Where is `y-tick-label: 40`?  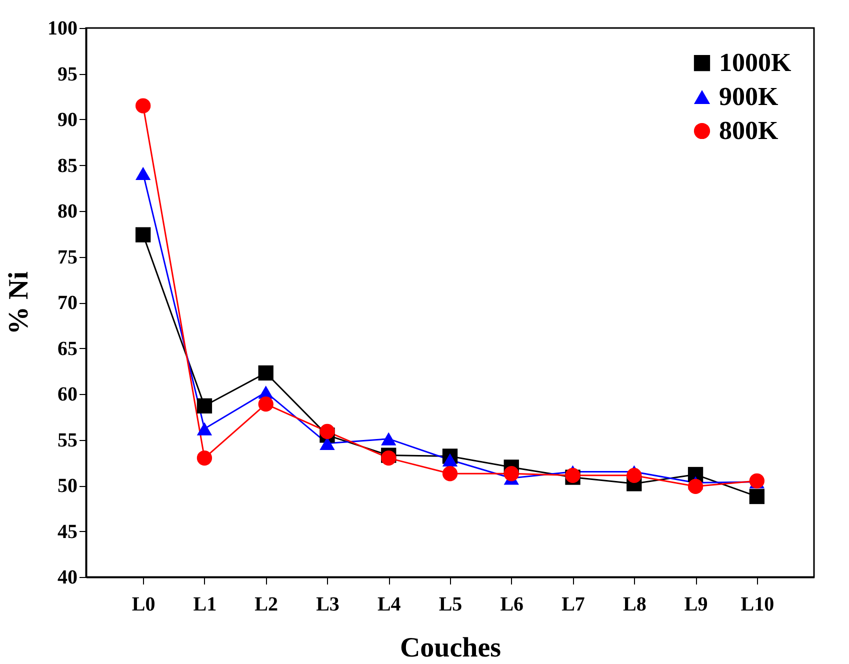 y-tick-label: 40 is located at coordinates (68, 577).